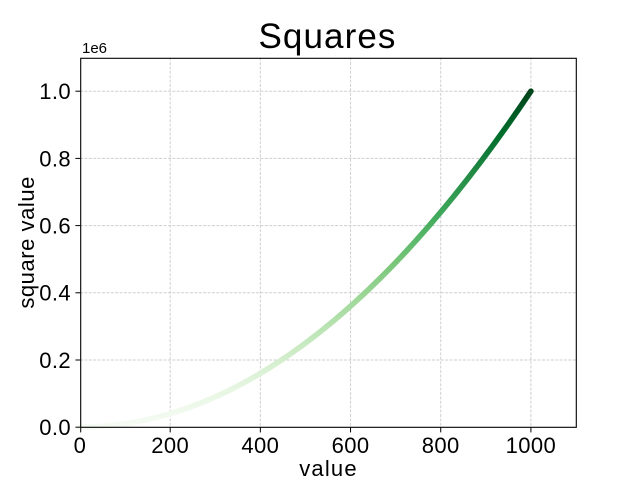 This screenshot has width=640, height=480. What do you see at coordinates (55, 158) in the screenshot?
I see `svg-text: 0.8` at bounding box center [55, 158].